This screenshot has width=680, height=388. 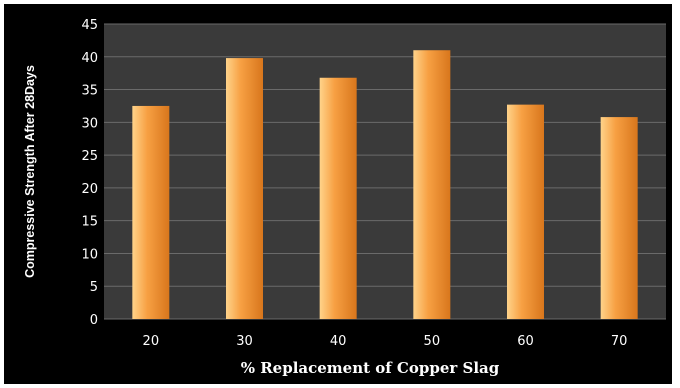 I want to click on y-tick-label: 40, so click(x=89, y=58).